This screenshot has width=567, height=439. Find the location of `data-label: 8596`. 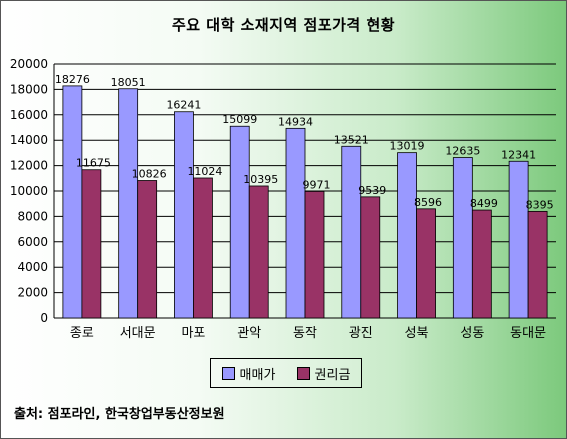

data-label: 8596 is located at coordinates (428, 202).